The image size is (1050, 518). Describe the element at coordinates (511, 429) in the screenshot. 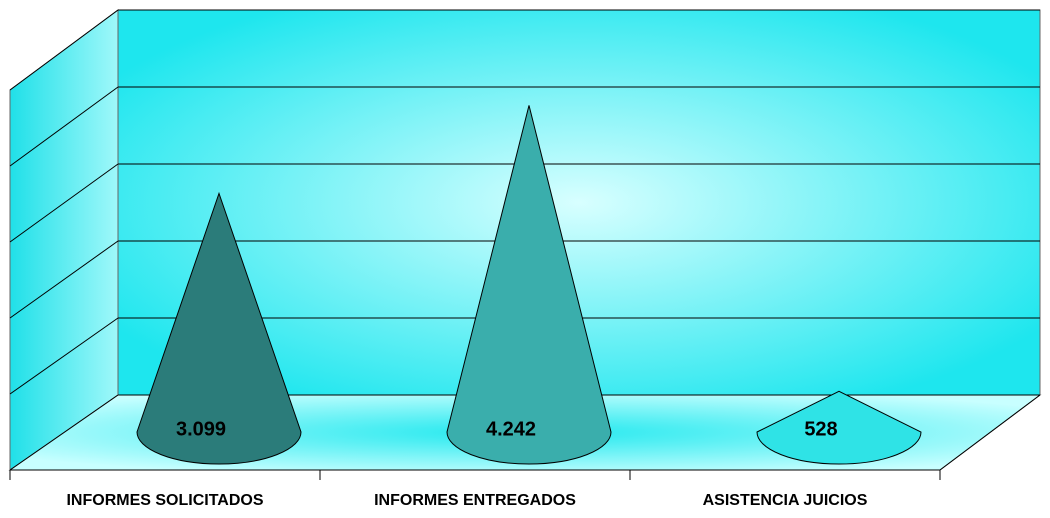

I see `value-label: 4.242` at that location.